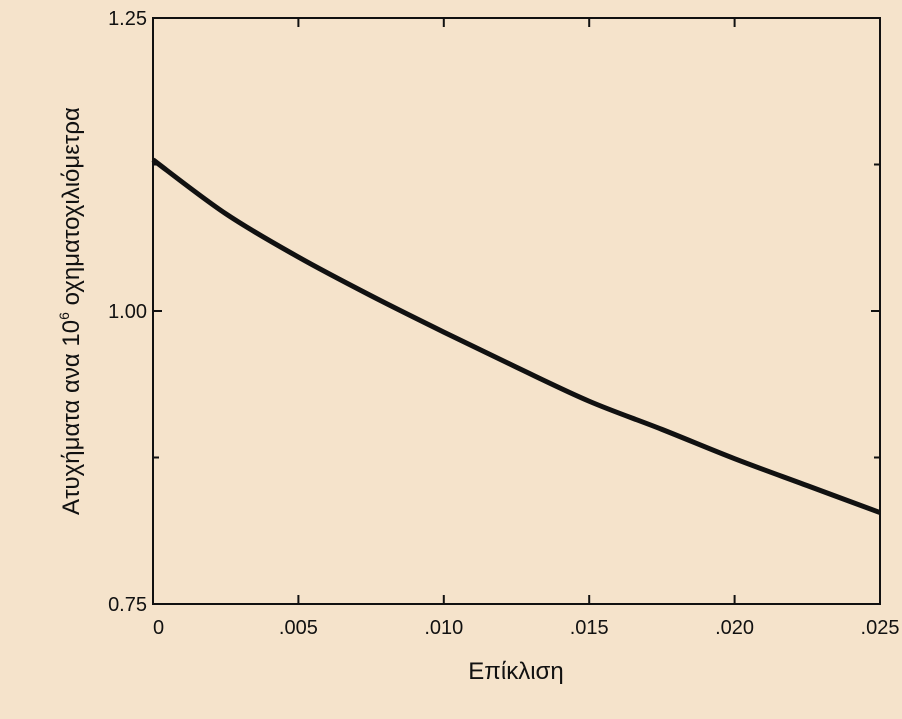 This screenshot has height=719, width=902. Describe the element at coordinates (298, 628) in the screenshot. I see `x-tick-label: .005` at that location.